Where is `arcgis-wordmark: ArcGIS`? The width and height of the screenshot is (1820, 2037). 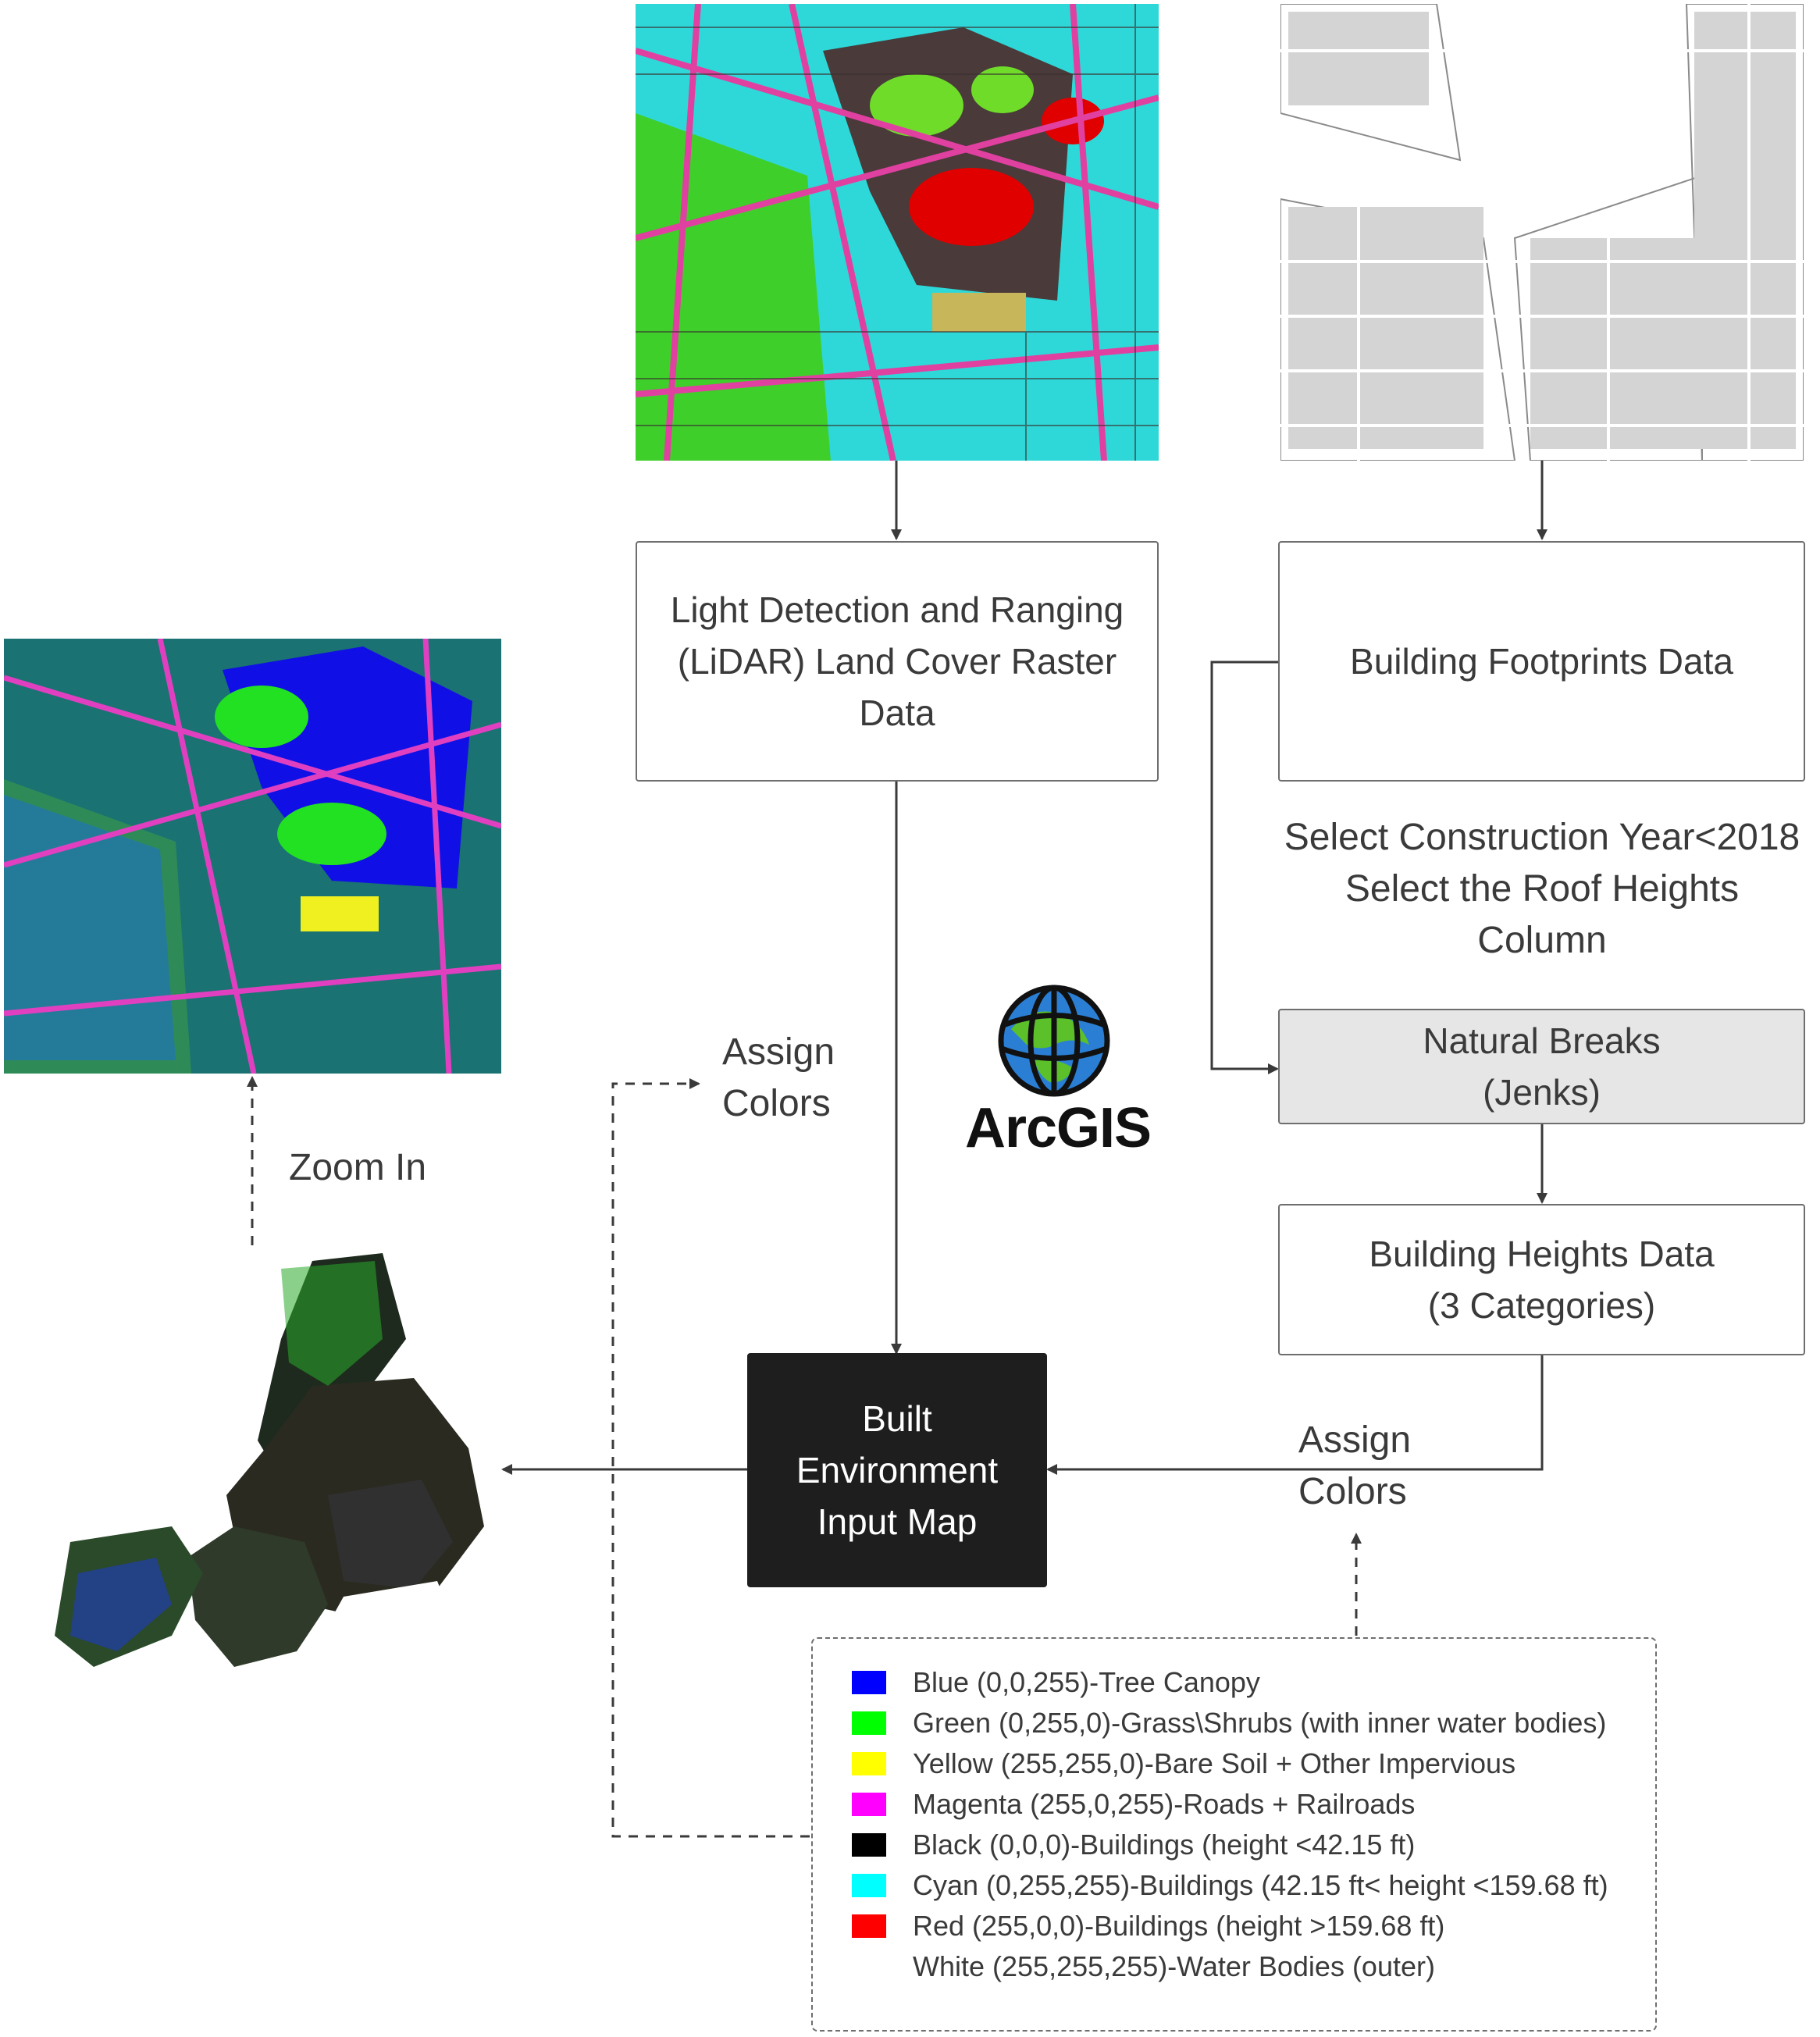 arcgis-wordmark: ArcGIS is located at coordinates (1058, 1128).